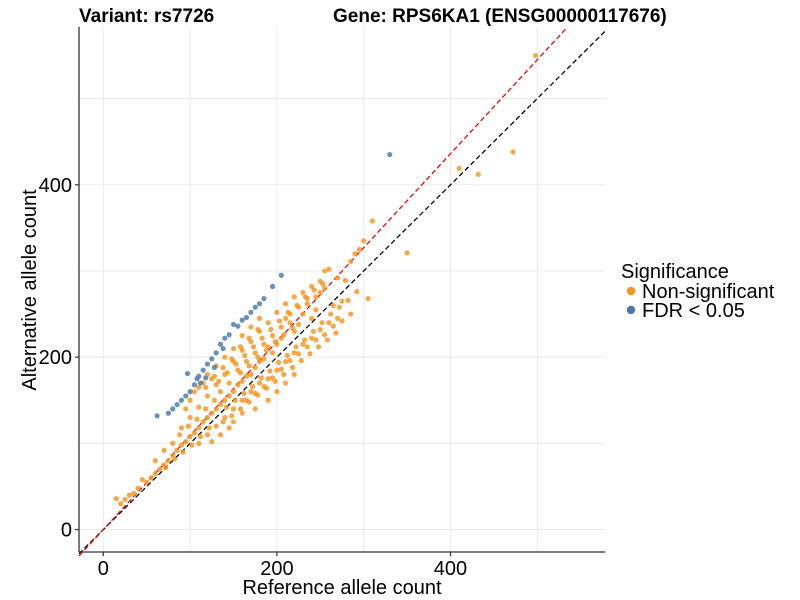  What do you see at coordinates (631, 291) in the screenshot?
I see `legend-marker-non-significant` at bounding box center [631, 291].